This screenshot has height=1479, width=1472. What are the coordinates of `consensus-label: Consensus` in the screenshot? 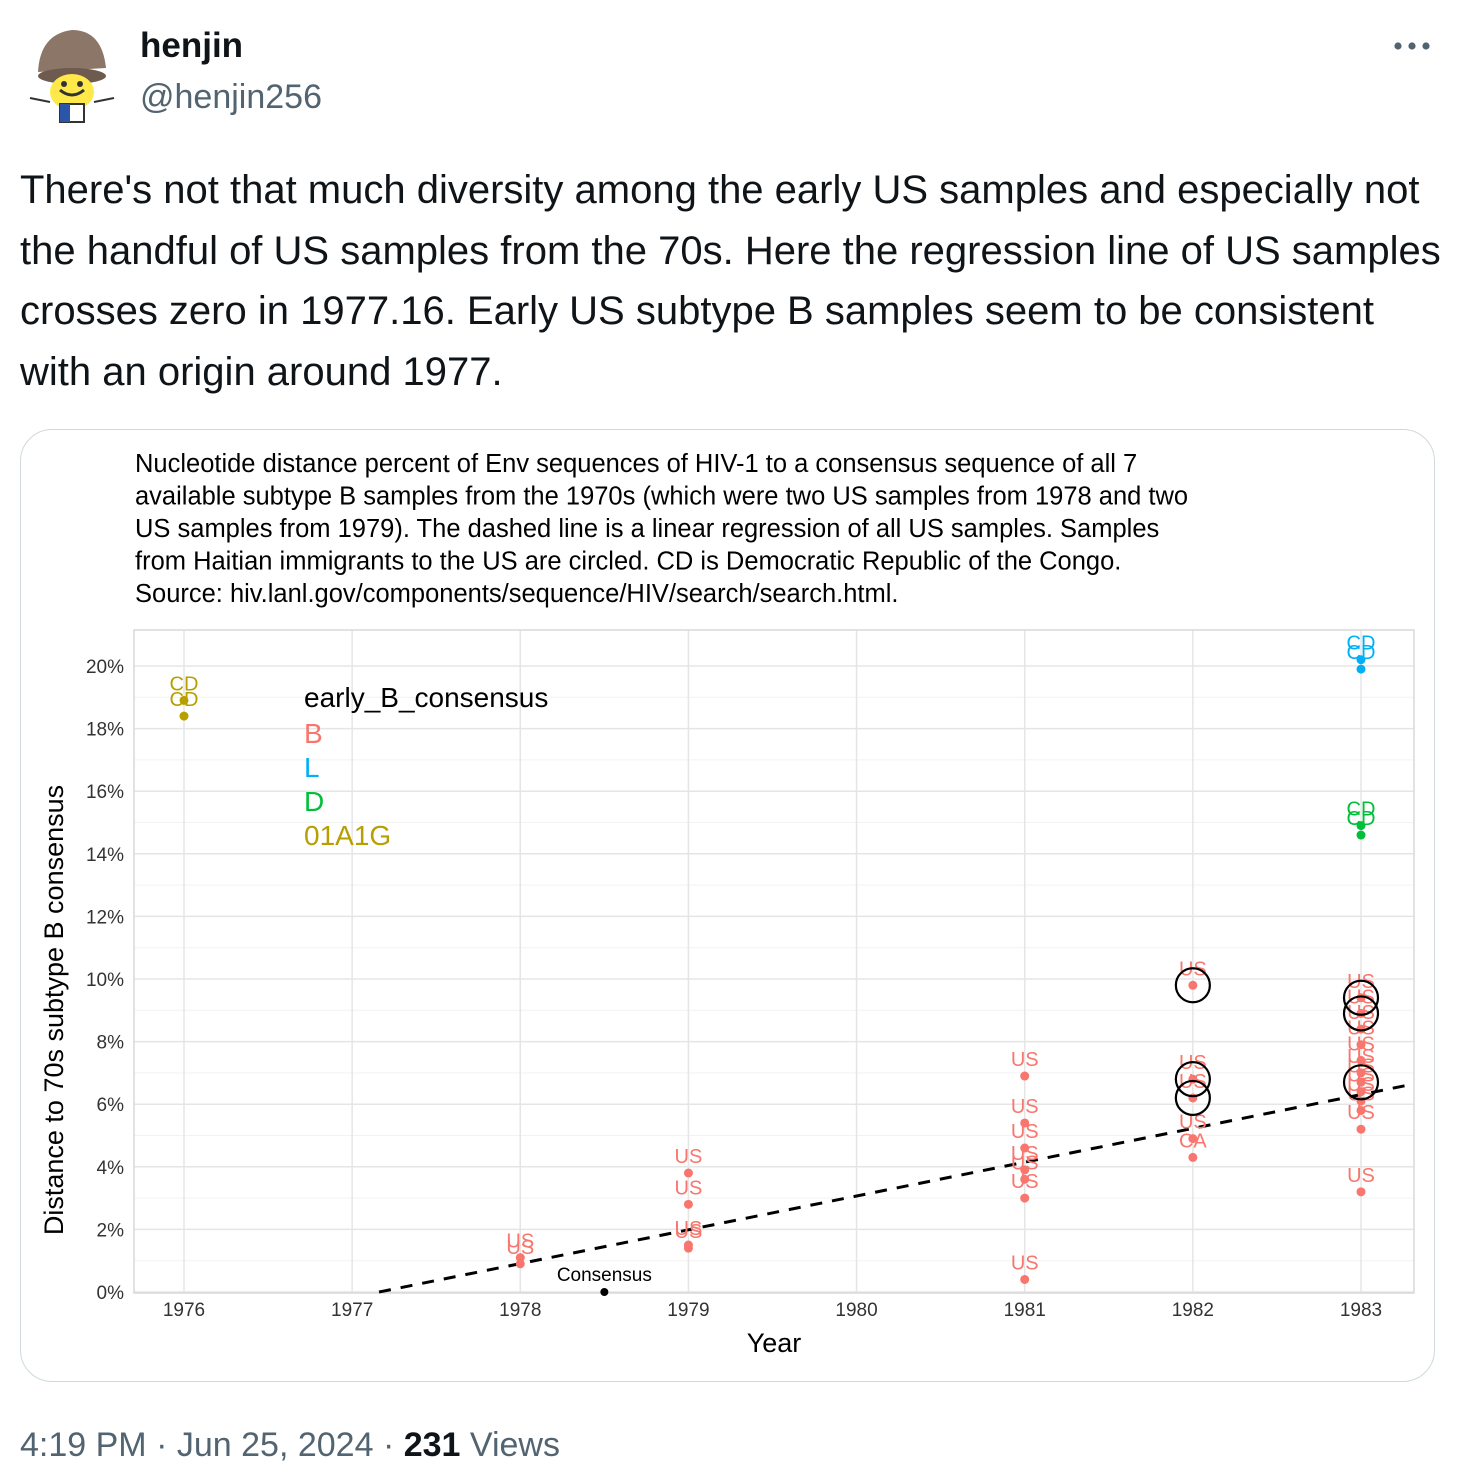 It's located at (604, 1275).